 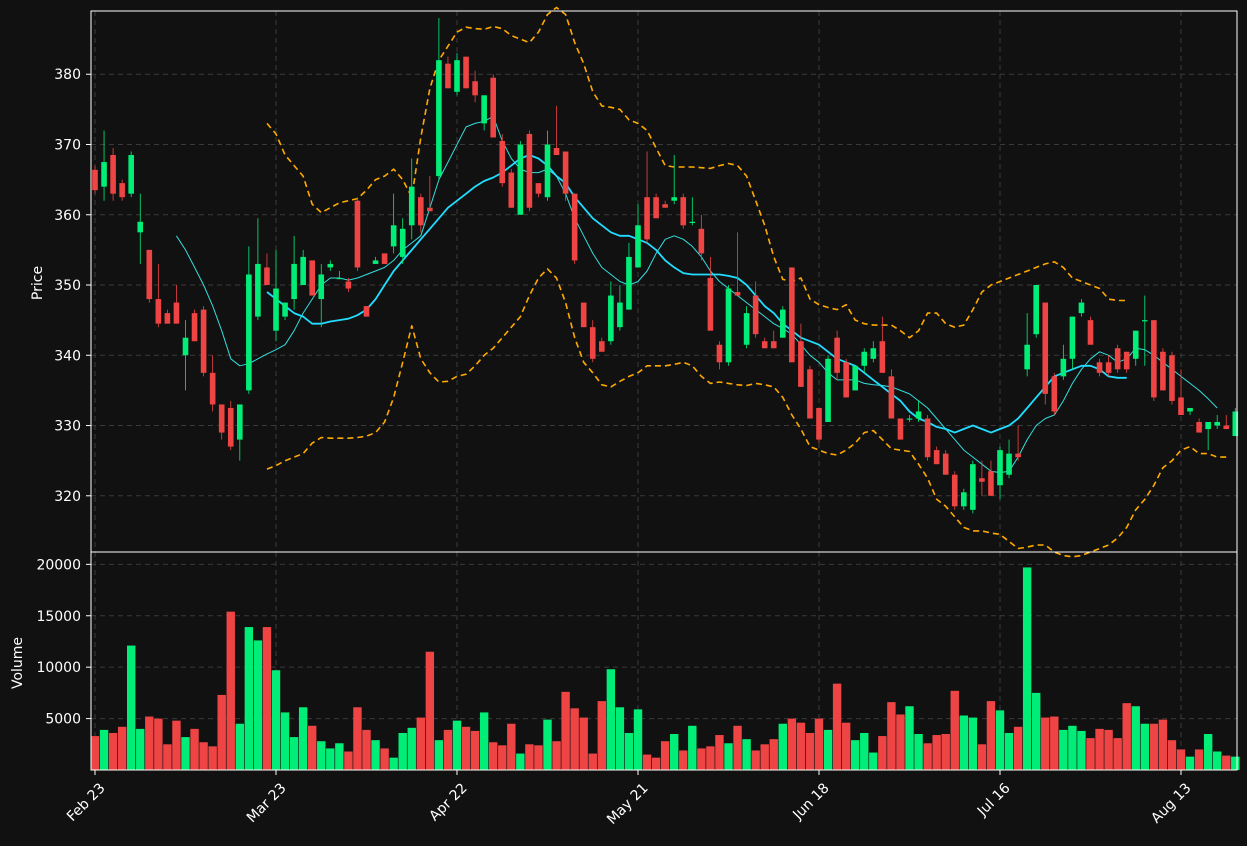 I want to click on price-y-ticks: 320 330 340 350 360 370 380, so click(x=72, y=286).